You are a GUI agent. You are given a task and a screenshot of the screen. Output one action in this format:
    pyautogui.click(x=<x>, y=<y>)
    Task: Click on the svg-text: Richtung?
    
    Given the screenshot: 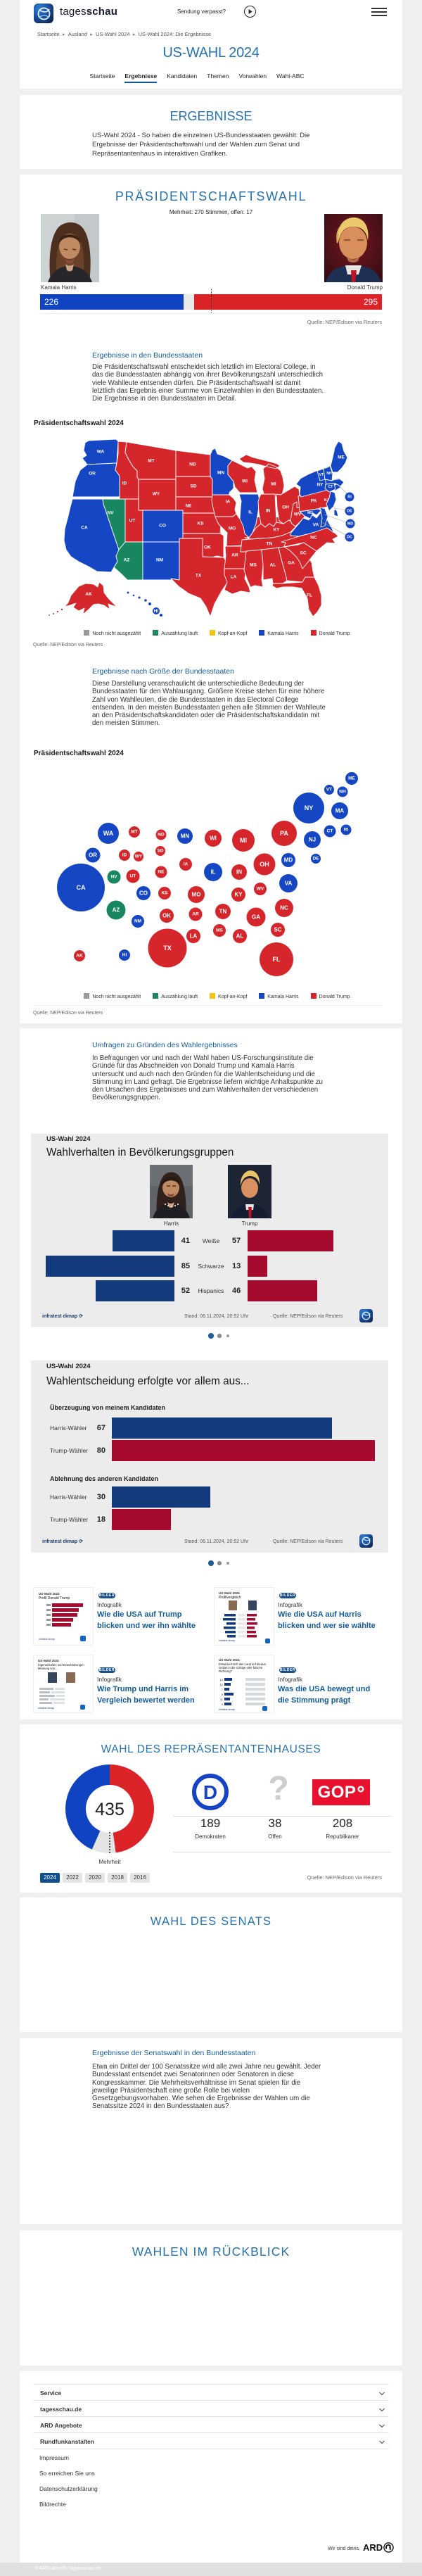 What is the action you would take?
    pyautogui.click(x=226, y=1671)
    